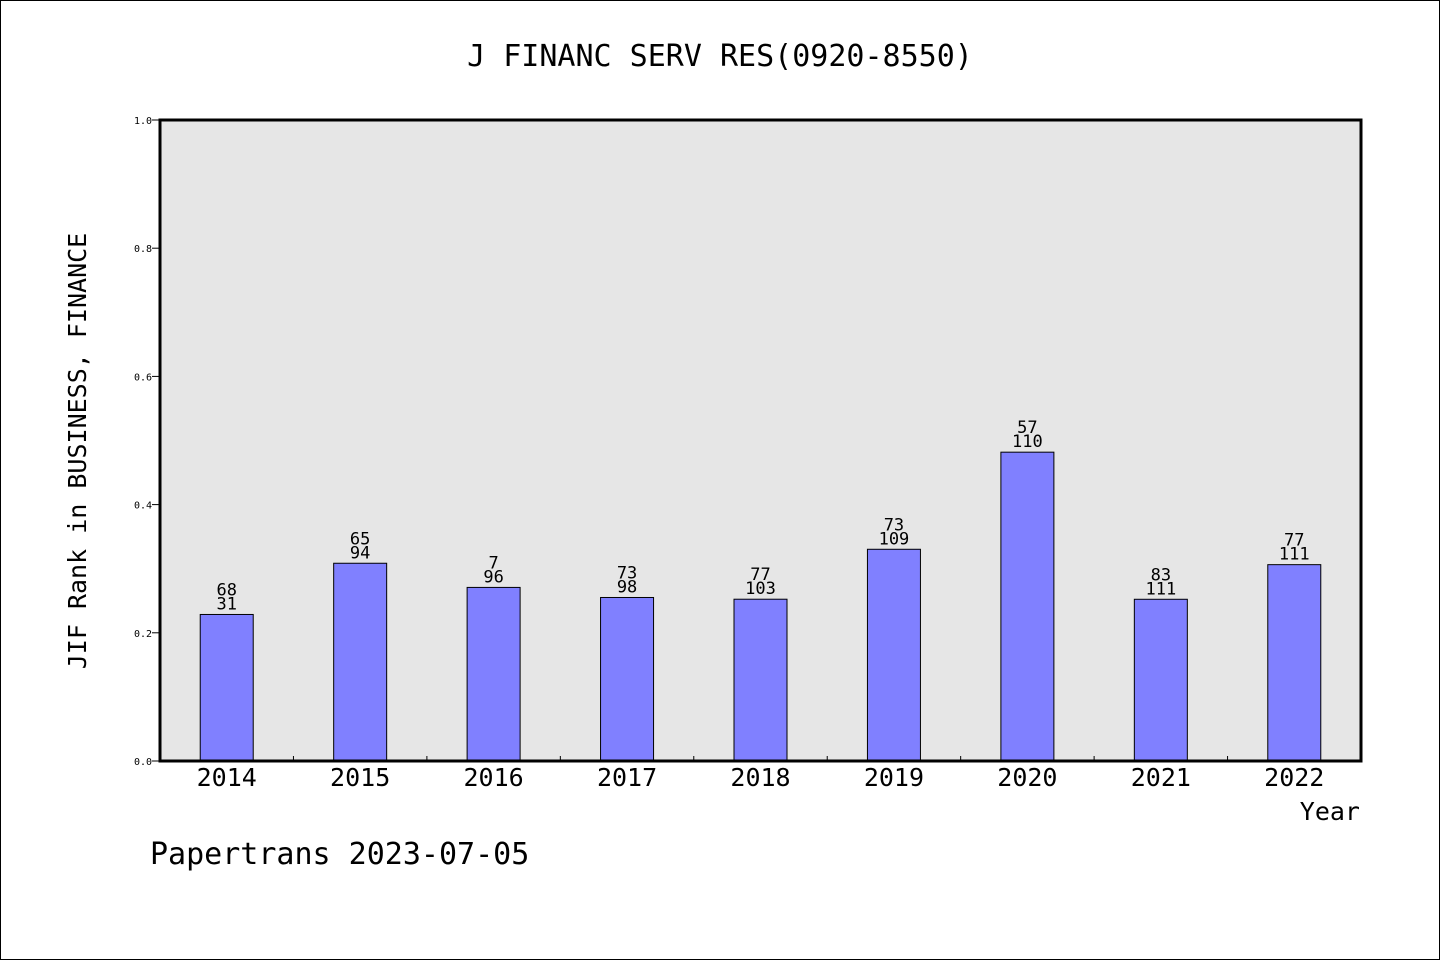  I want to click on y-tick-label: 0.8, so click(143, 249).